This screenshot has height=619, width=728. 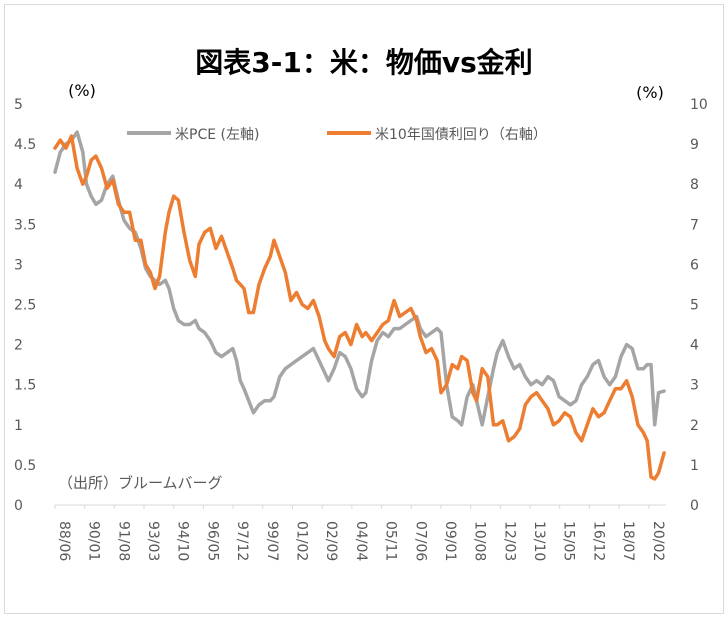 I want to click on x-tick-label: 05/11, so click(x=391, y=541).